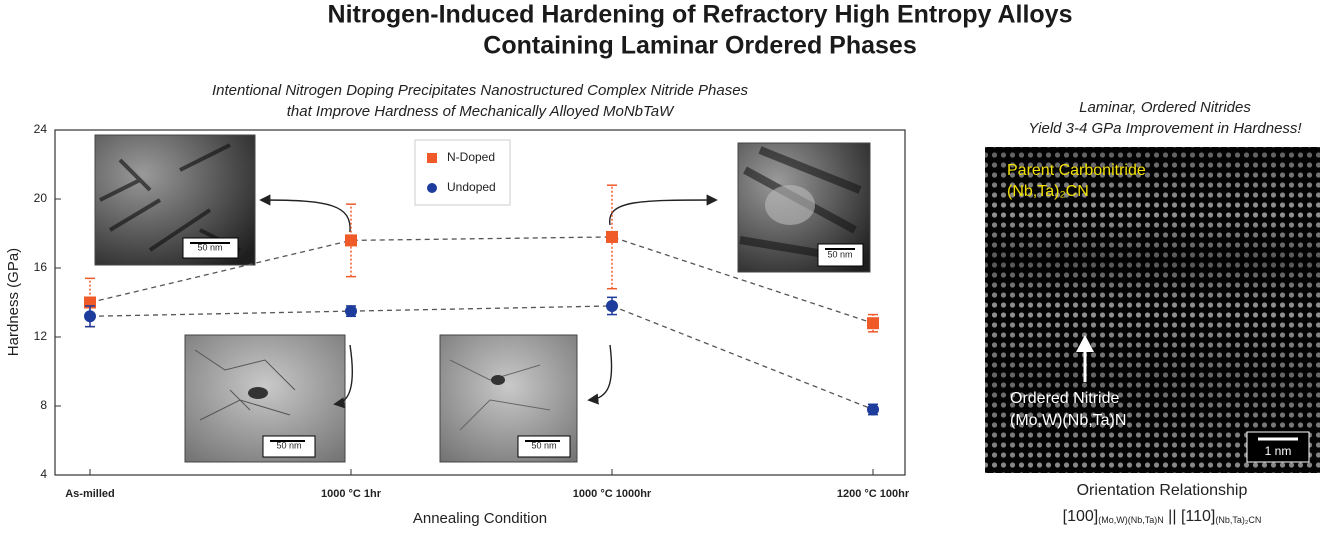 Image resolution: width=1333 pixels, height=535 pixels. What do you see at coordinates (1085, 343) in the screenshot?
I see `arrow-head` at bounding box center [1085, 343].